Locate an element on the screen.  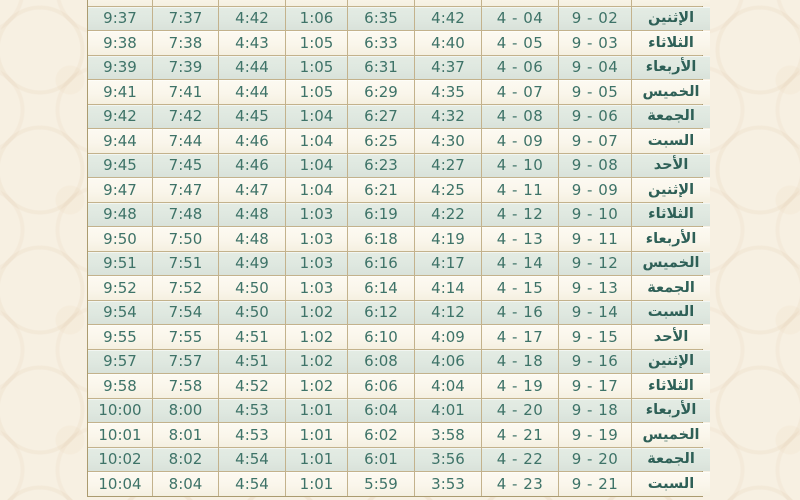
time-cell: 9:44 is located at coordinates (120, 141).